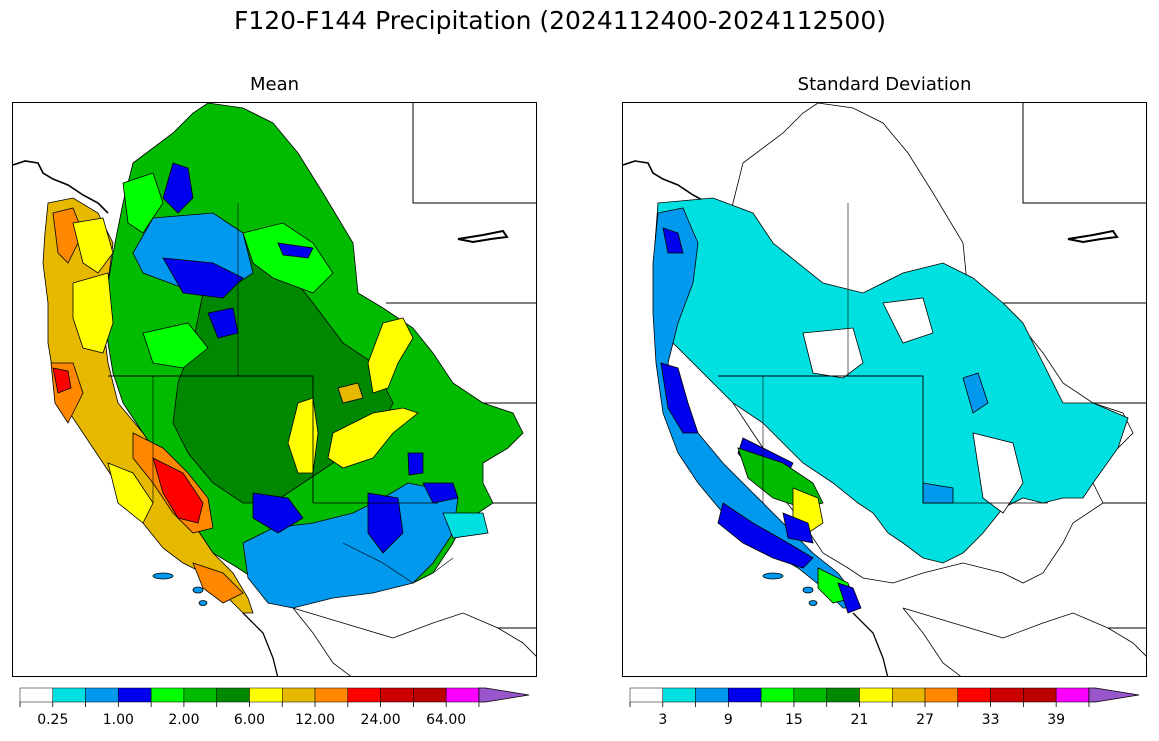  I want to click on colorbar-tick-label: 6.00, so click(249, 720).